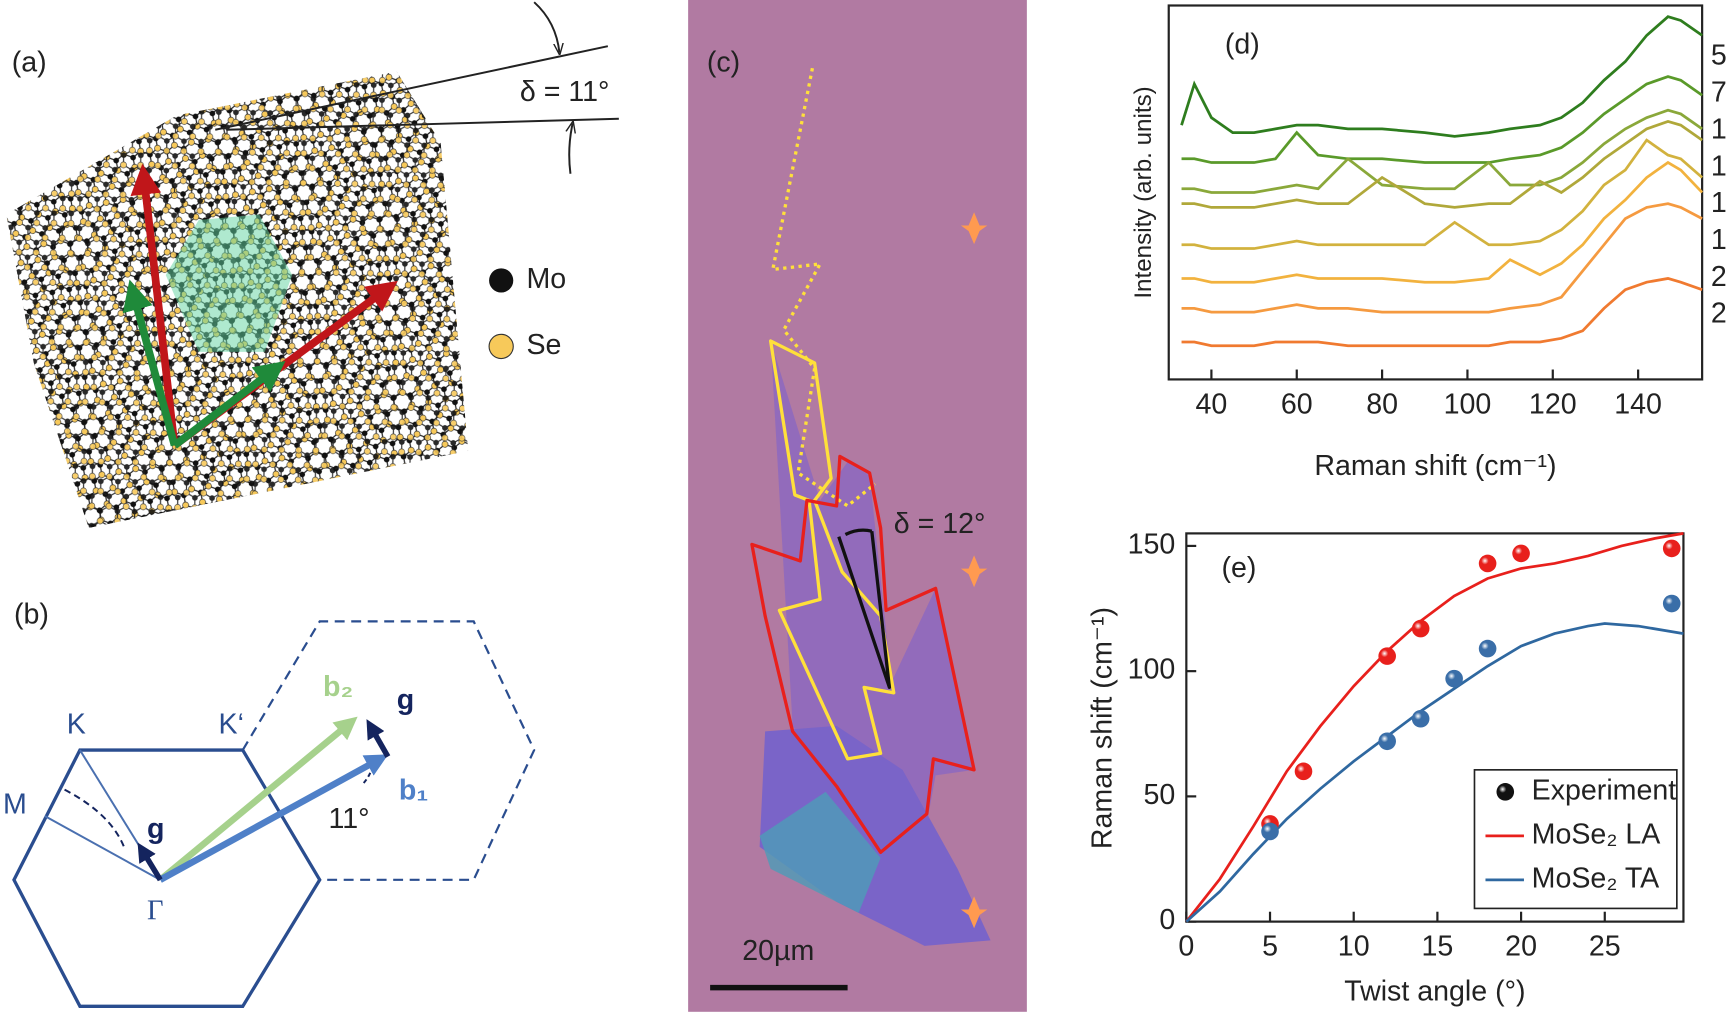  I want to click on x-tick-label: 0, so click(1186, 947).